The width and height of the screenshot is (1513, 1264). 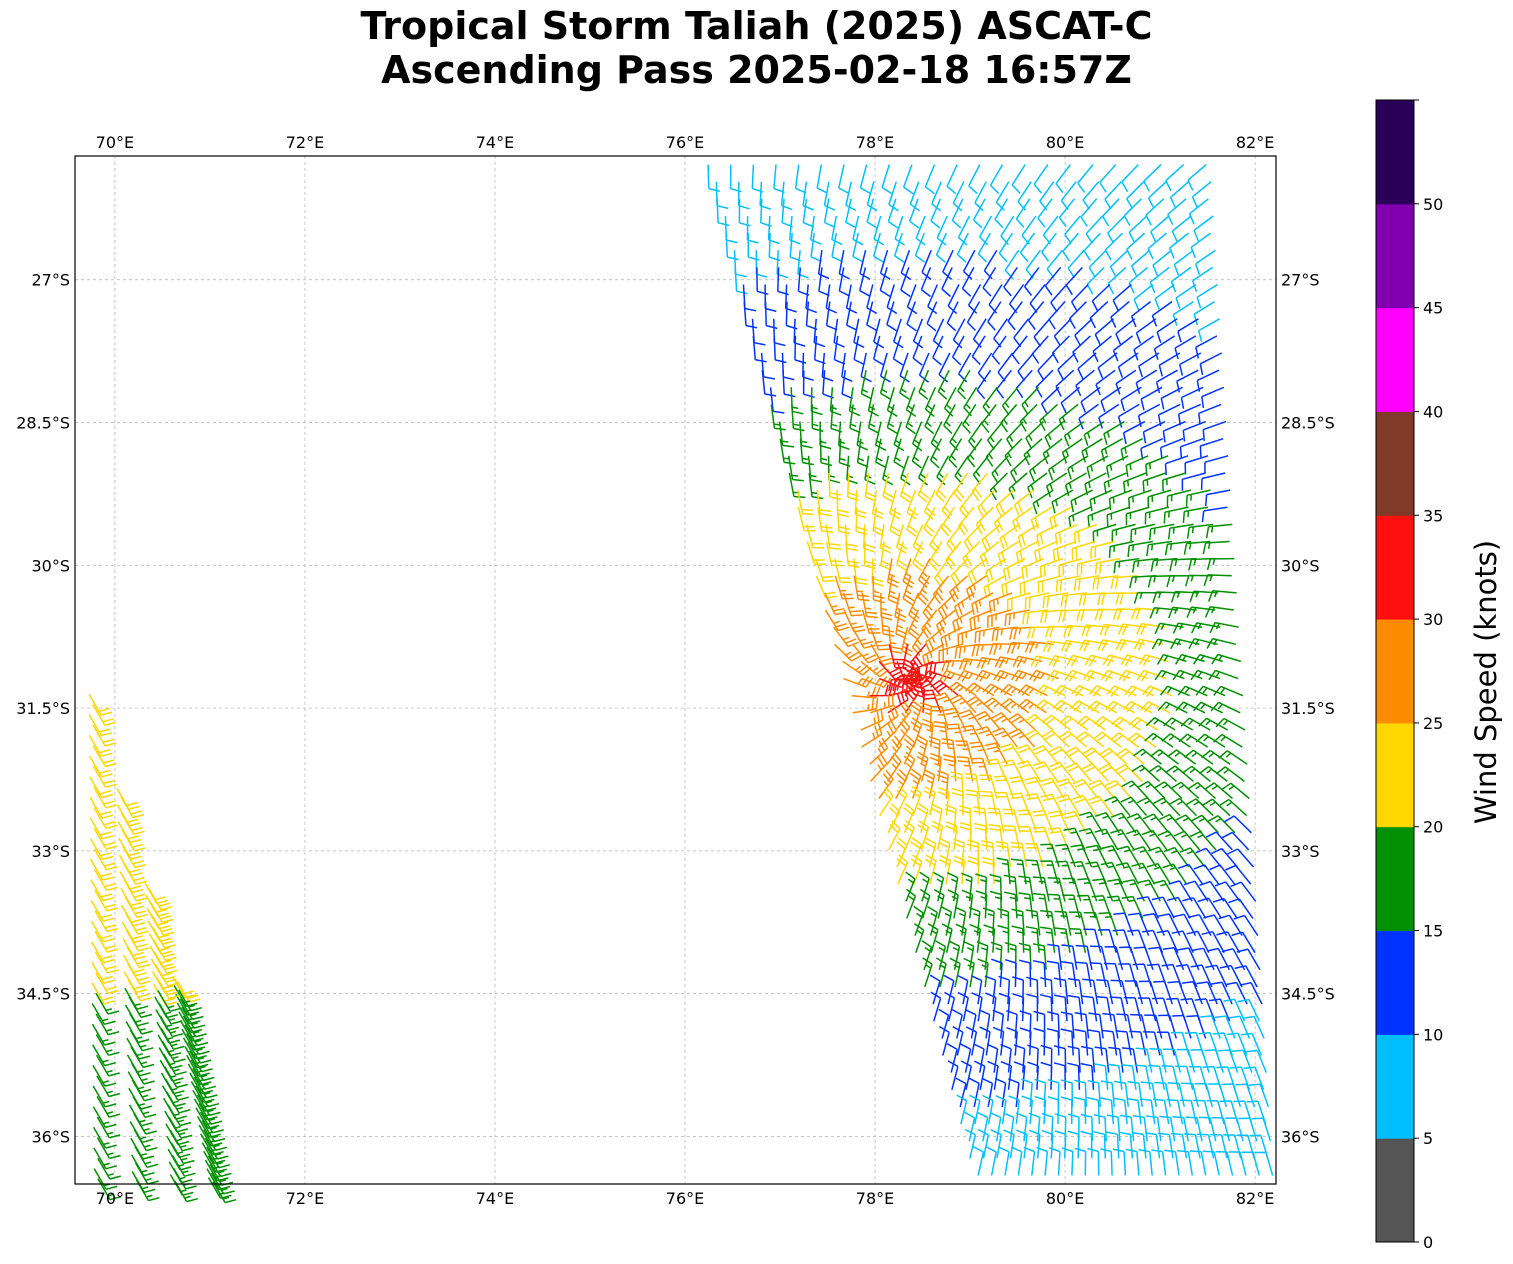 I want to click on colorbar-bin, so click(x=1395, y=256).